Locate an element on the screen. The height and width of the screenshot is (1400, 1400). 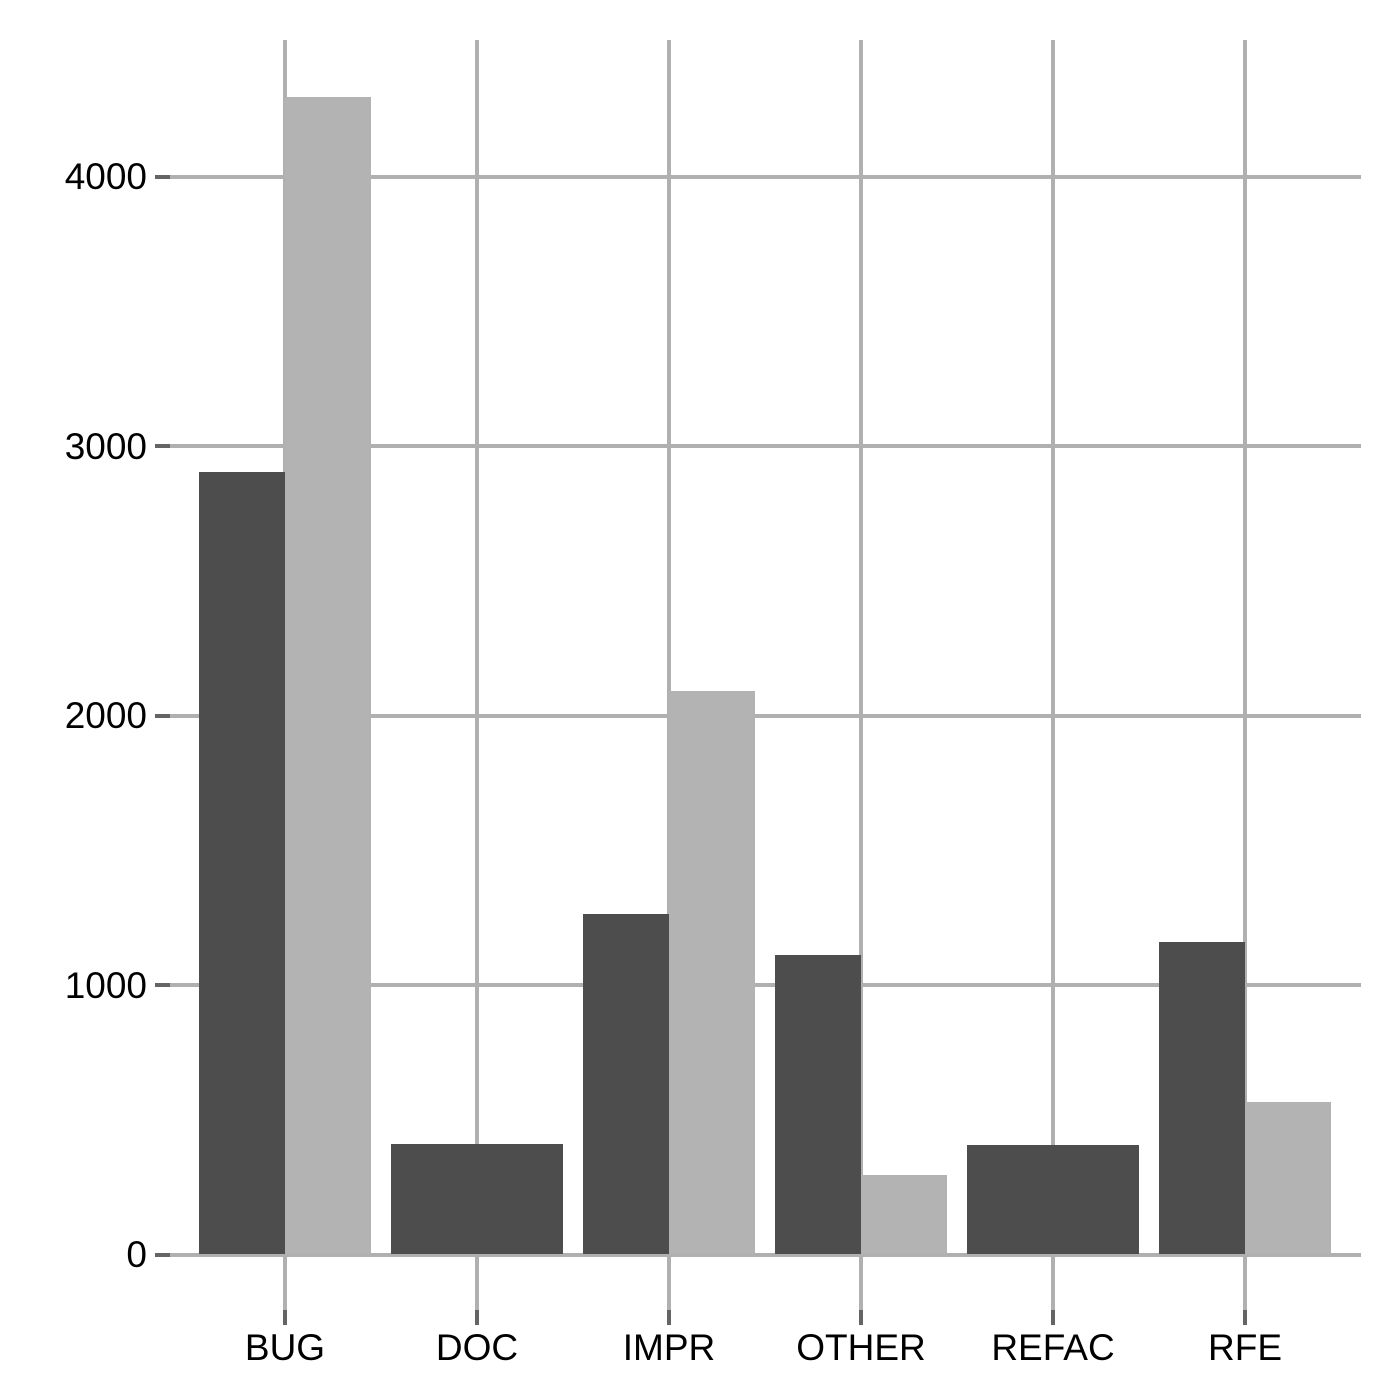
y-tick-label: 3000 is located at coordinates (105, 446).